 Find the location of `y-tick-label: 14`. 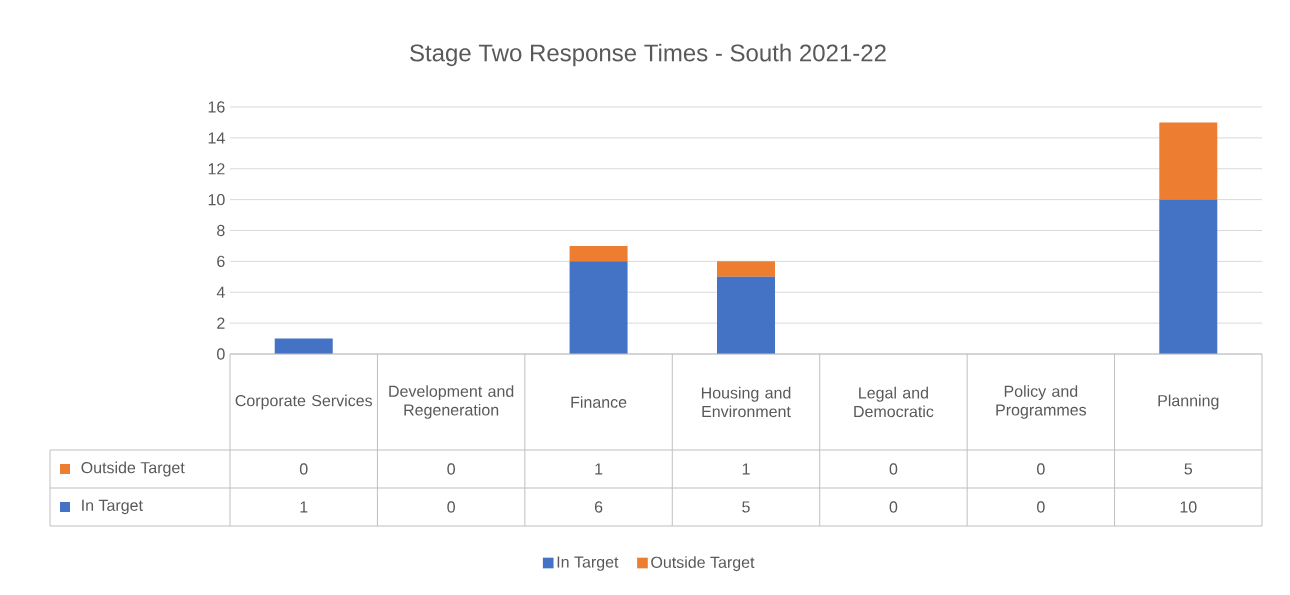

y-tick-label: 14 is located at coordinates (216, 138).